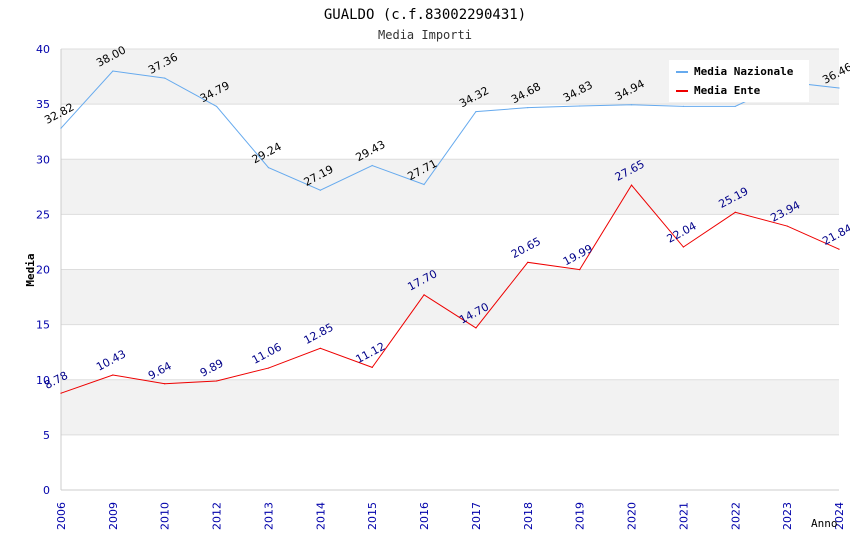  Describe the element at coordinates (425, 15) in the screenshot. I see `chart-title: GUALDO (c.f.83002290431)` at that location.